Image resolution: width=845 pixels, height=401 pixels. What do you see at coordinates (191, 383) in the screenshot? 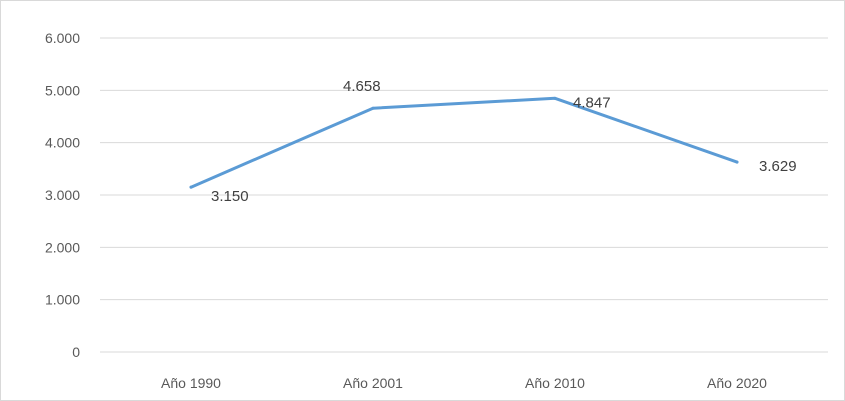
I see `x-tick-label: Año 1990` at bounding box center [191, 383].